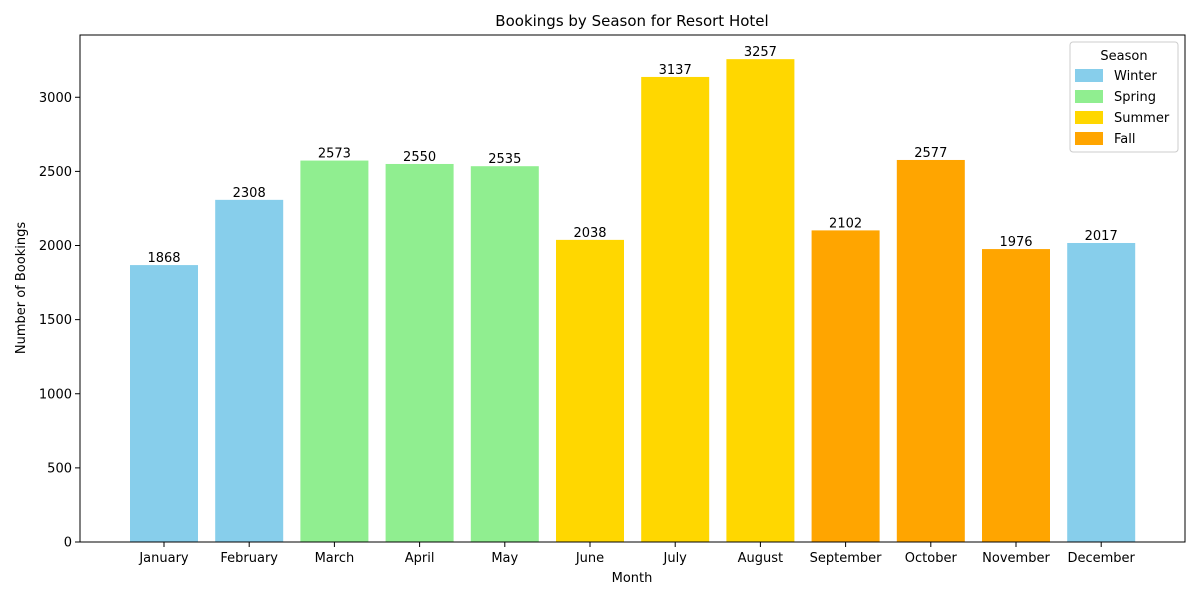 This screenshot has height=600, width=1200. I want to click on y-tick-label: 1500, so click(55, 320).